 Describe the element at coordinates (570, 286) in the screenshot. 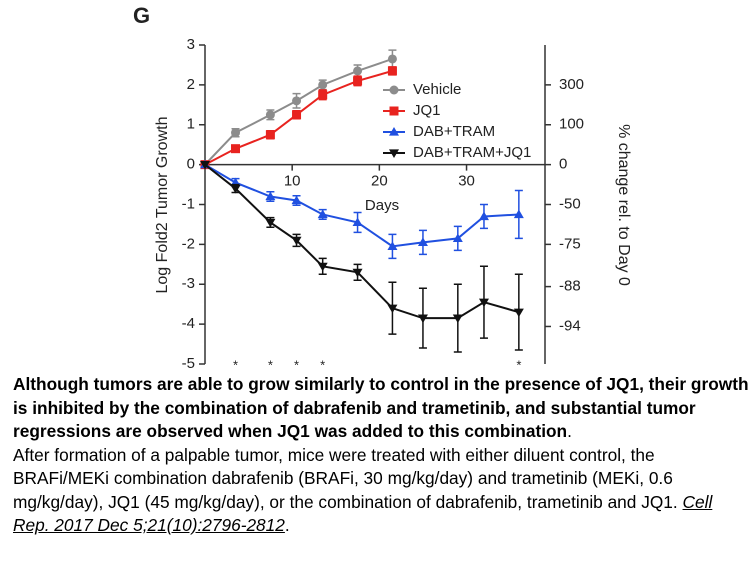

I see `y2-tick-label: -88` at that location.